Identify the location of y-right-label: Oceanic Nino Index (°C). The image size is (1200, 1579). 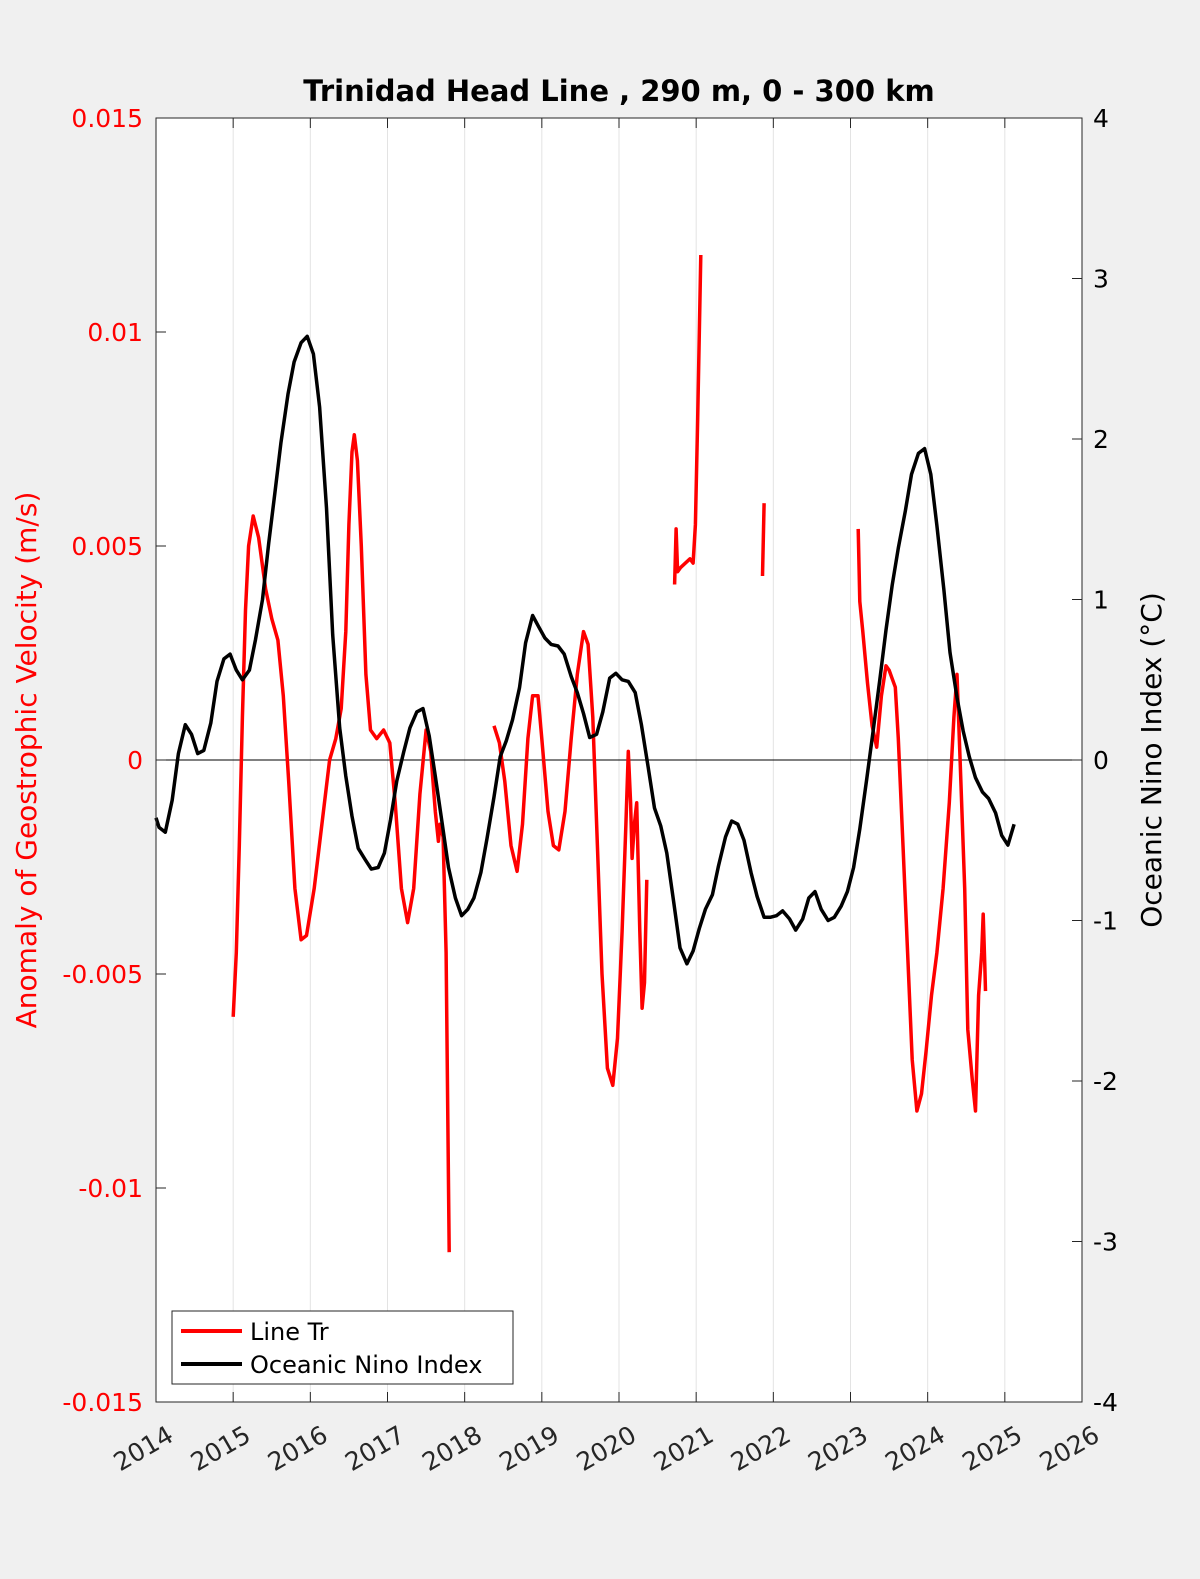
(1151, 760).